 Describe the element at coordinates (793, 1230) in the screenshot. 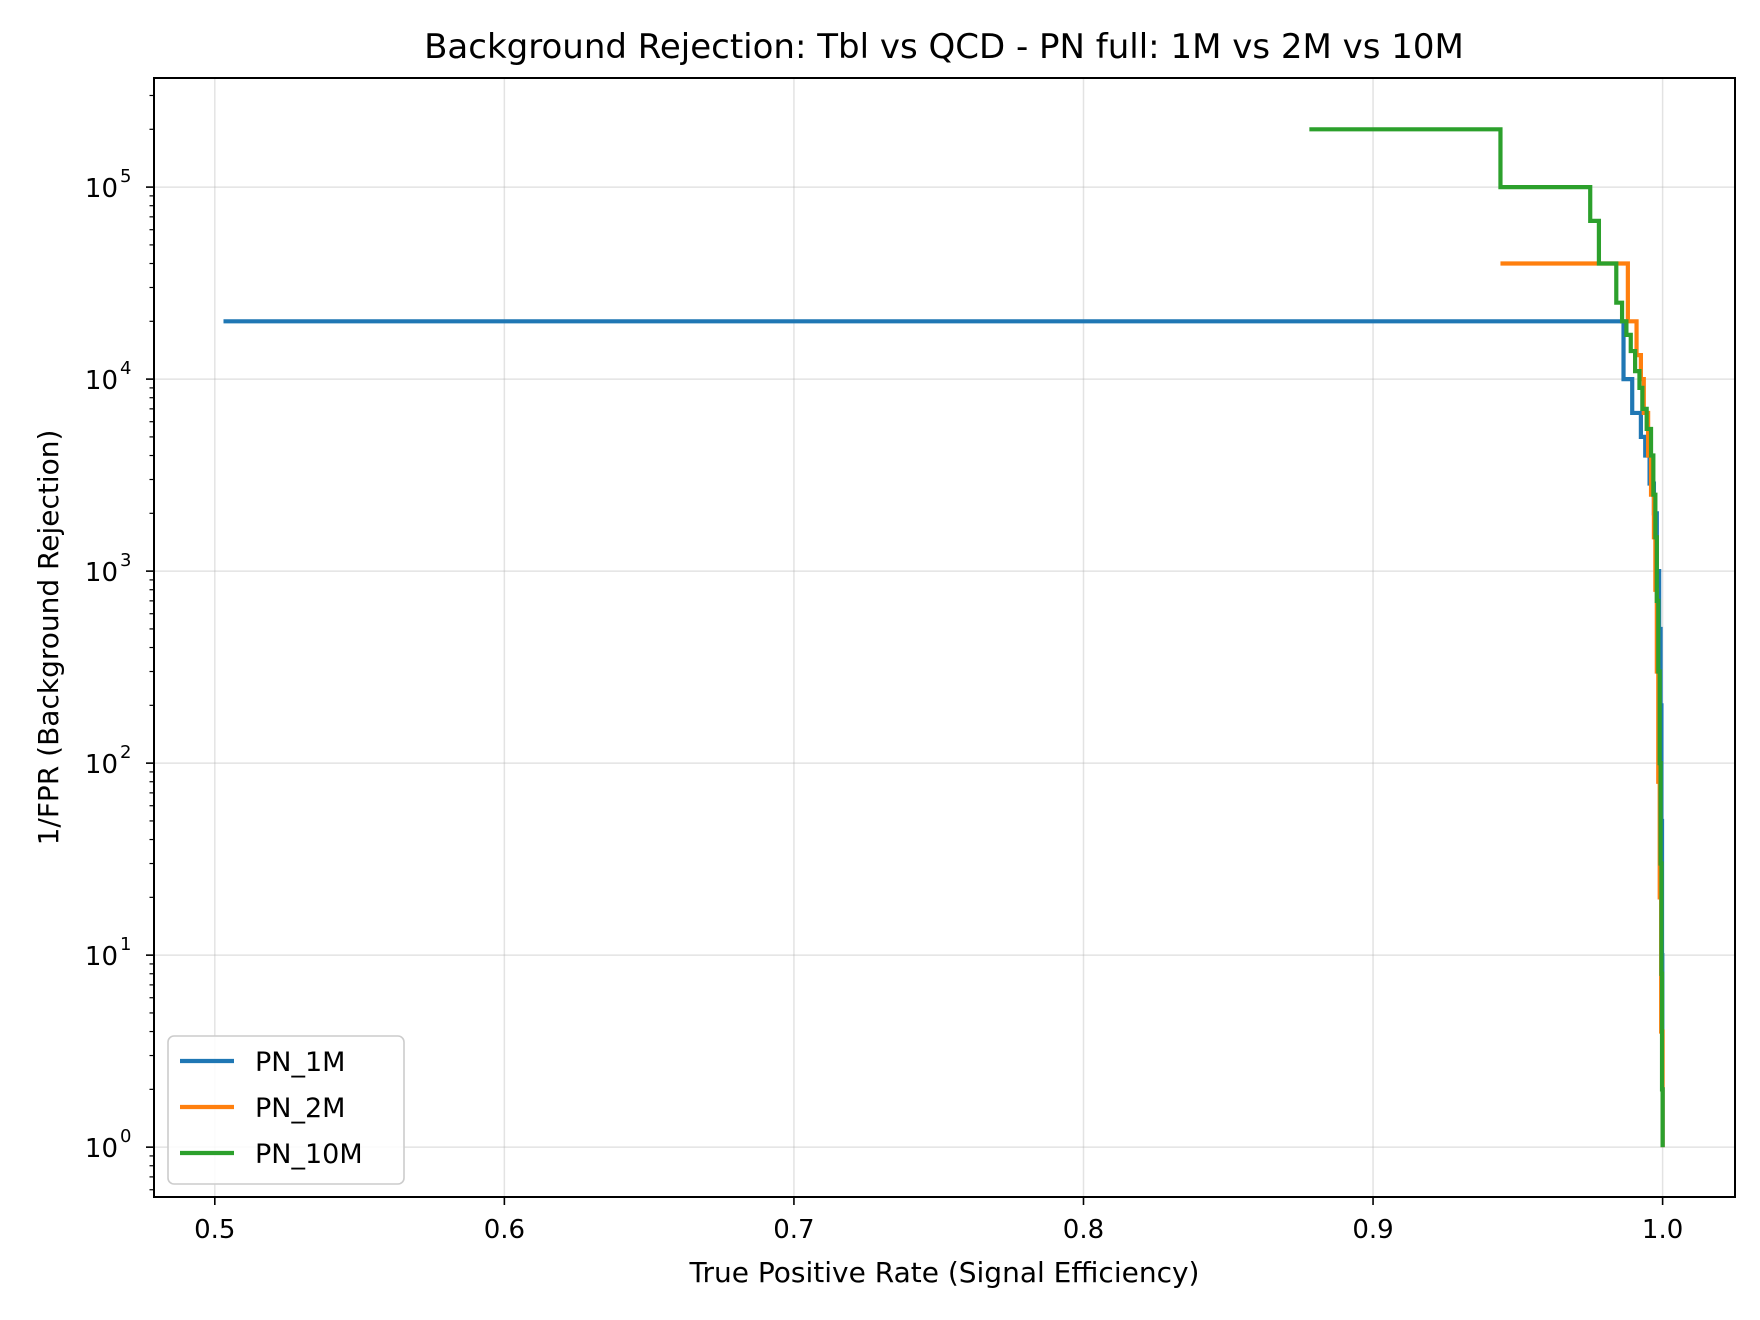

I see `x-tick-label: 0.7` at that location.